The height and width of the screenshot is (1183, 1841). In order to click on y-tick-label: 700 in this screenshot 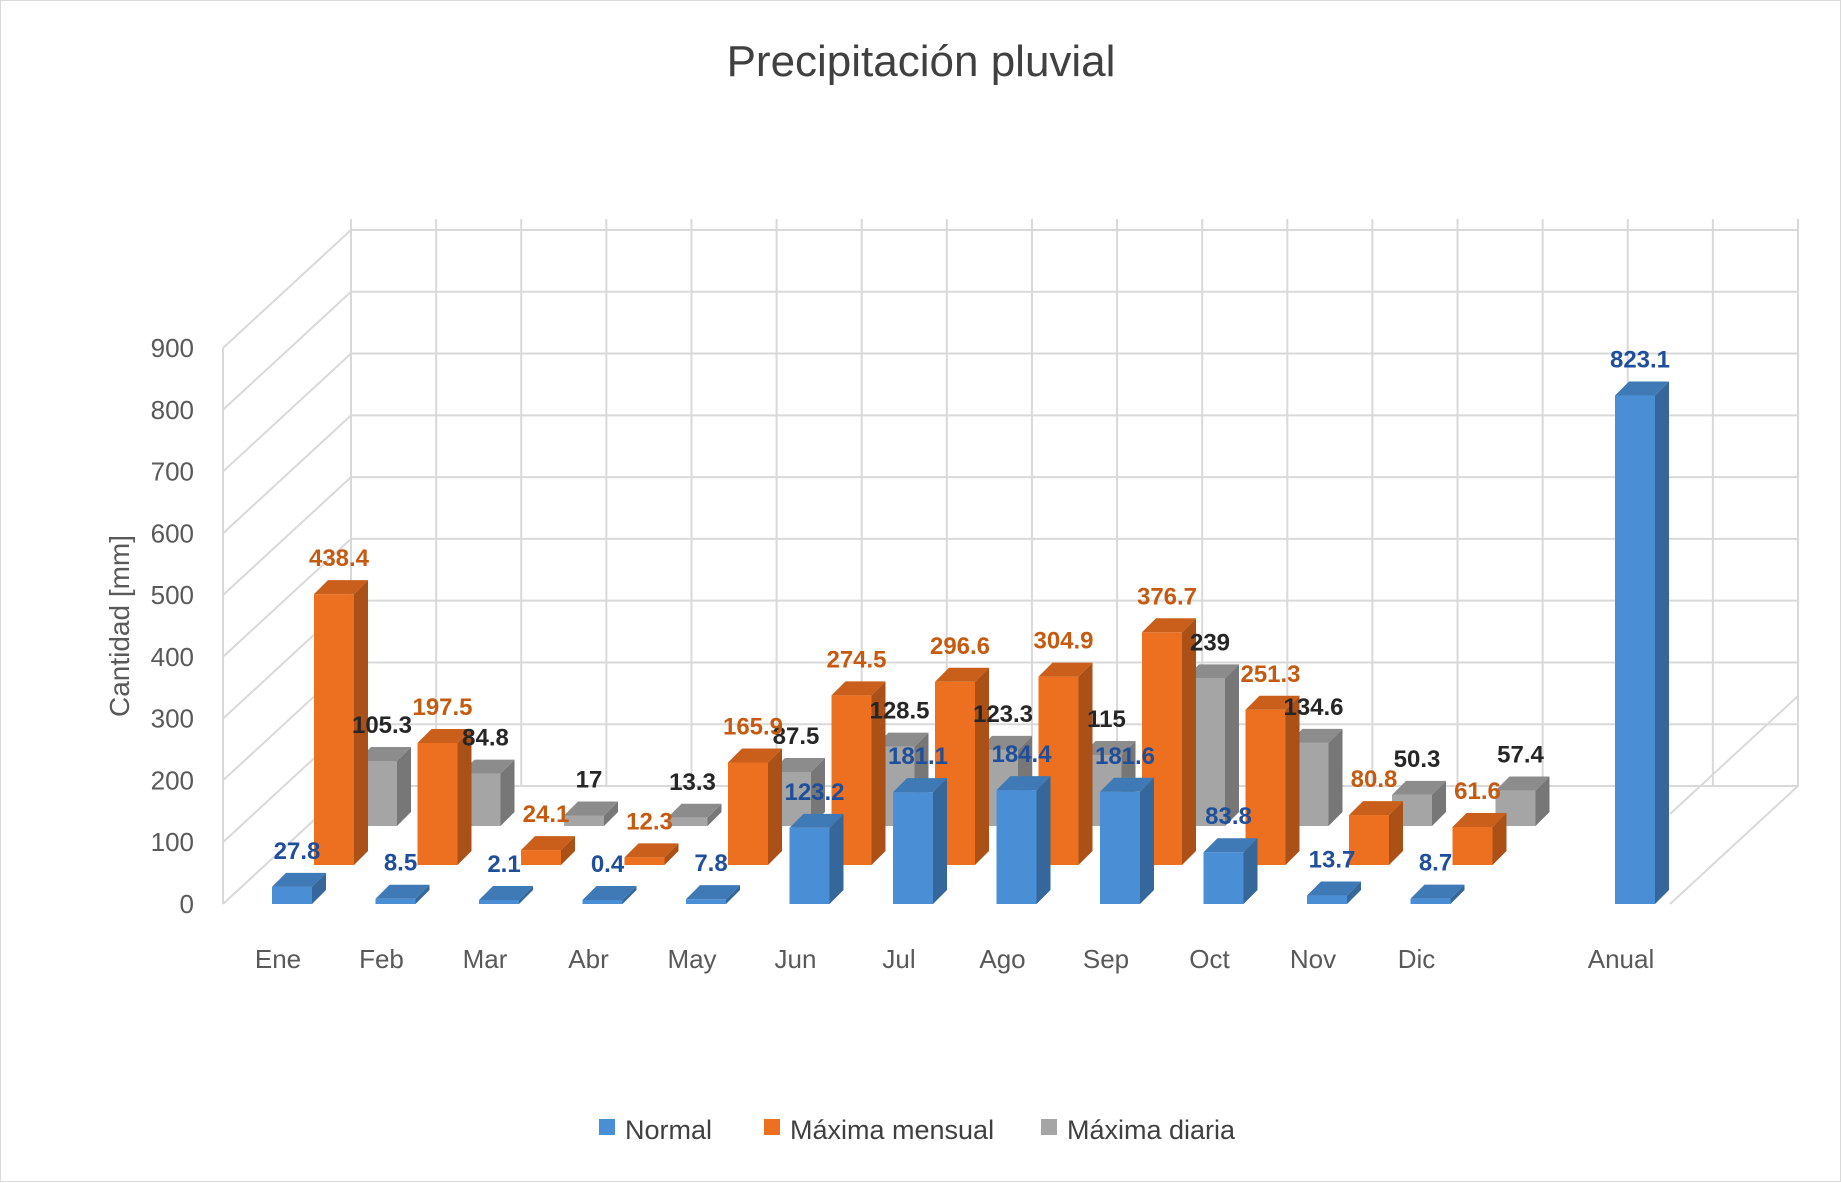, I will do `click(172, 472)`.